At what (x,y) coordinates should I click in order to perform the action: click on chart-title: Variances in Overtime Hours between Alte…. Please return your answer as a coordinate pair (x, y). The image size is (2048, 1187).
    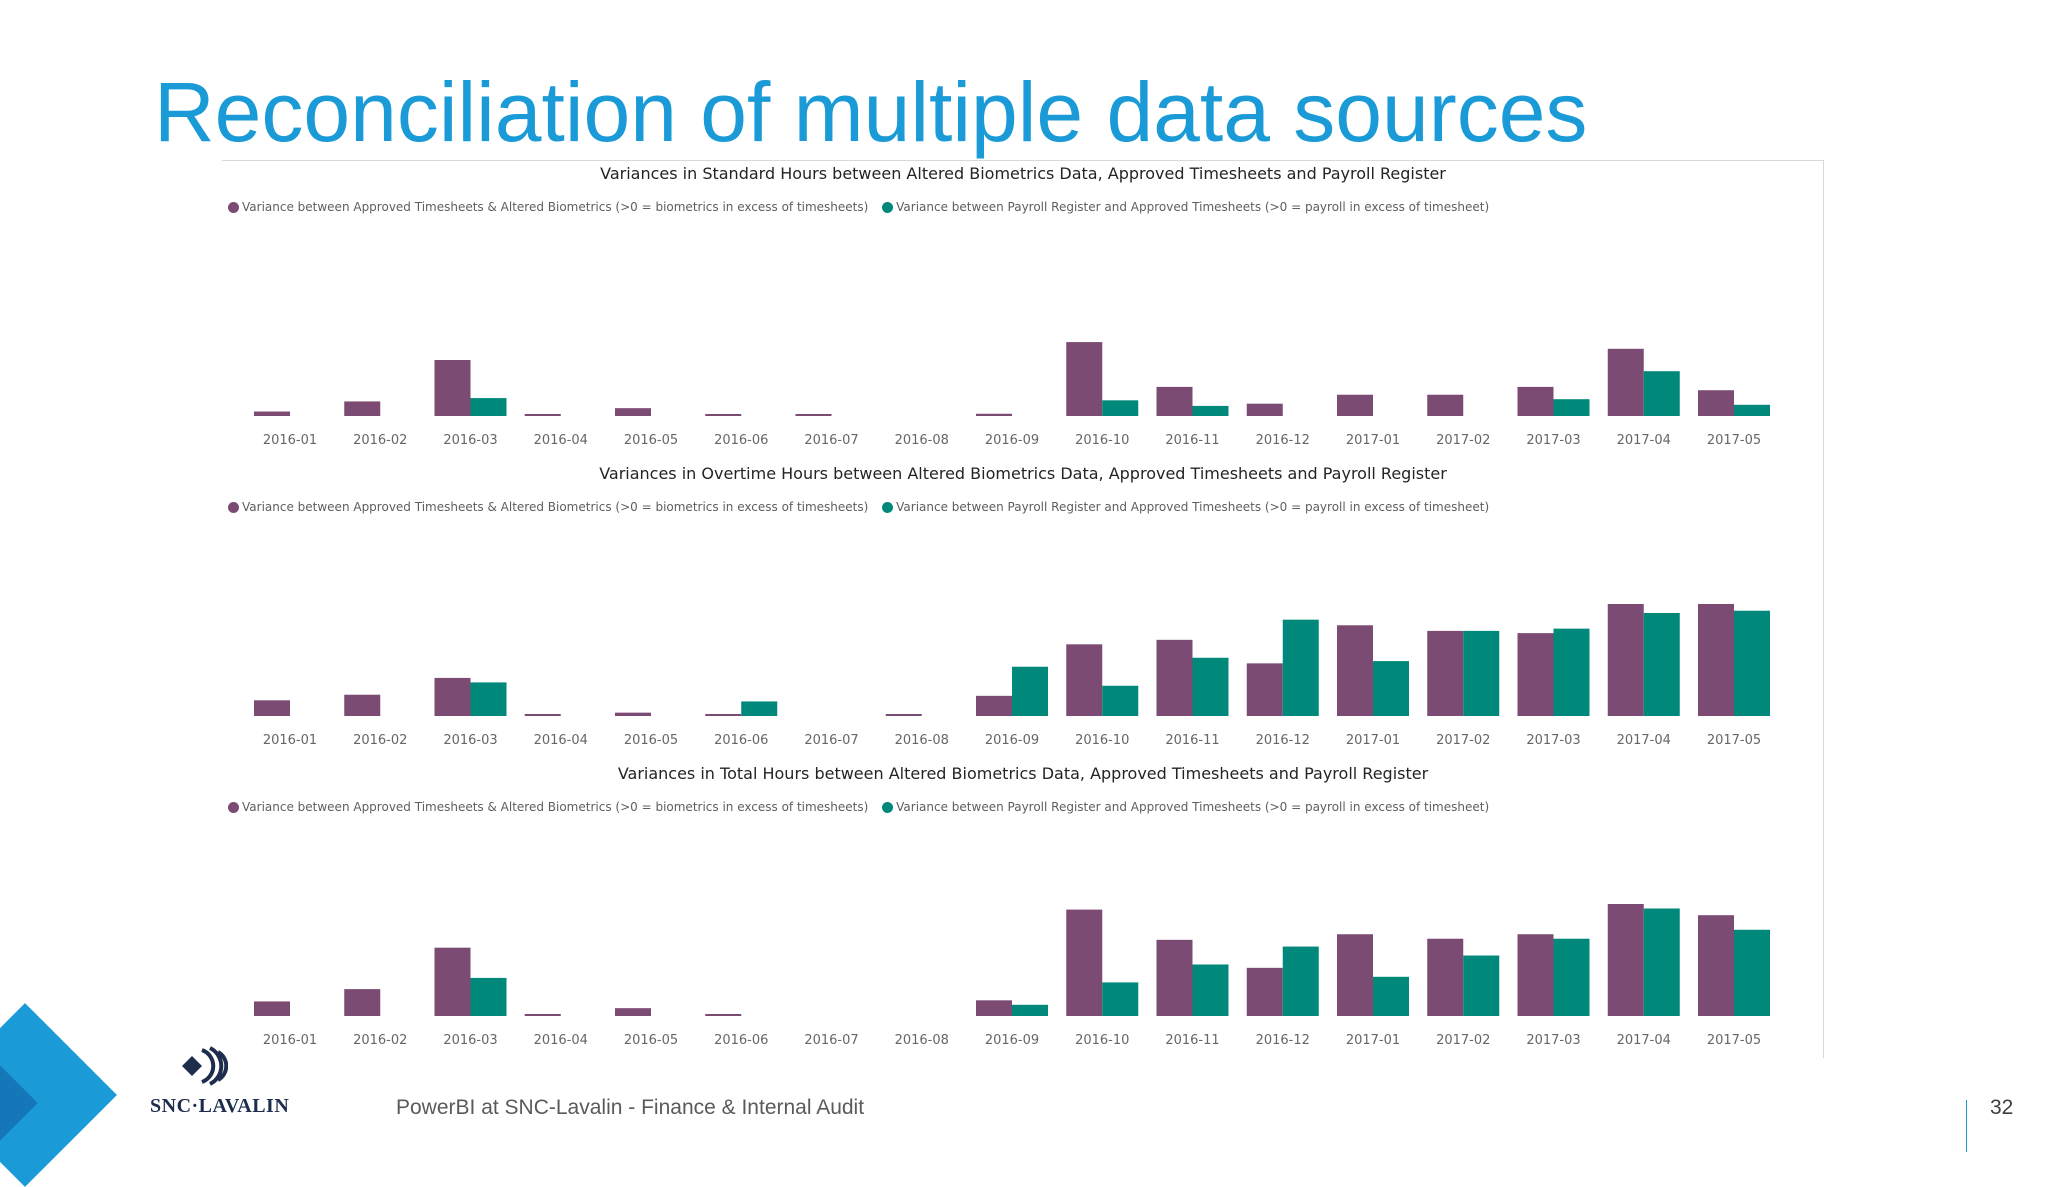
    Looking at the image, I should click on (1023, 473).